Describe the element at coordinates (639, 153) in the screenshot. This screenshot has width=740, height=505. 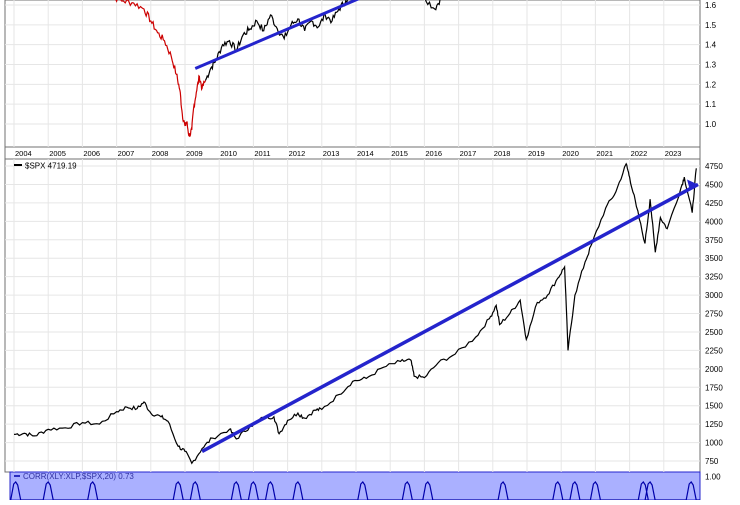
I see `x-tick-label: 2022` at that location.